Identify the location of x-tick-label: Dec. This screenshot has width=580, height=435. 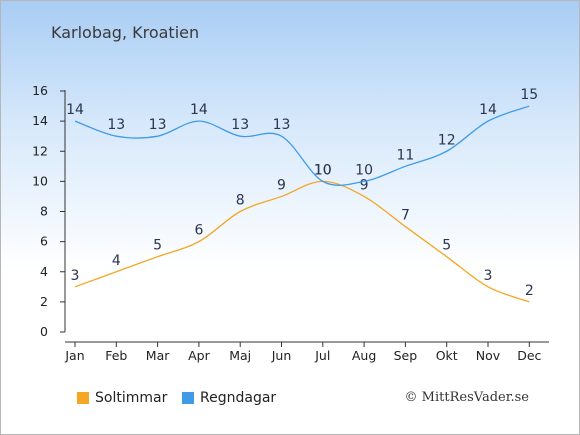
(529, 355).